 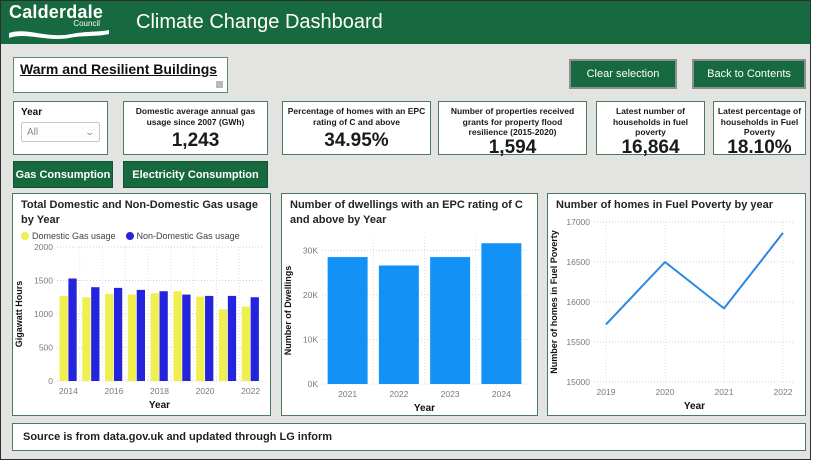 I want to click on bar-2022, so click(x=398, y=324).